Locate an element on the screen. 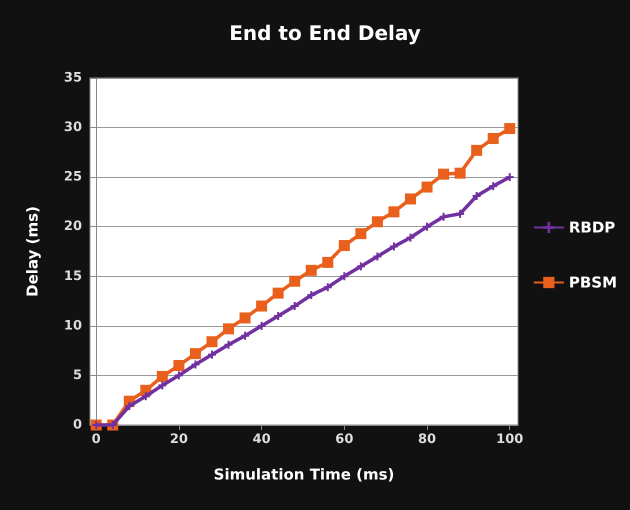 This screenshot has height=510, width=630. y-tick-label: 5 is located at coordinates (77, 375).